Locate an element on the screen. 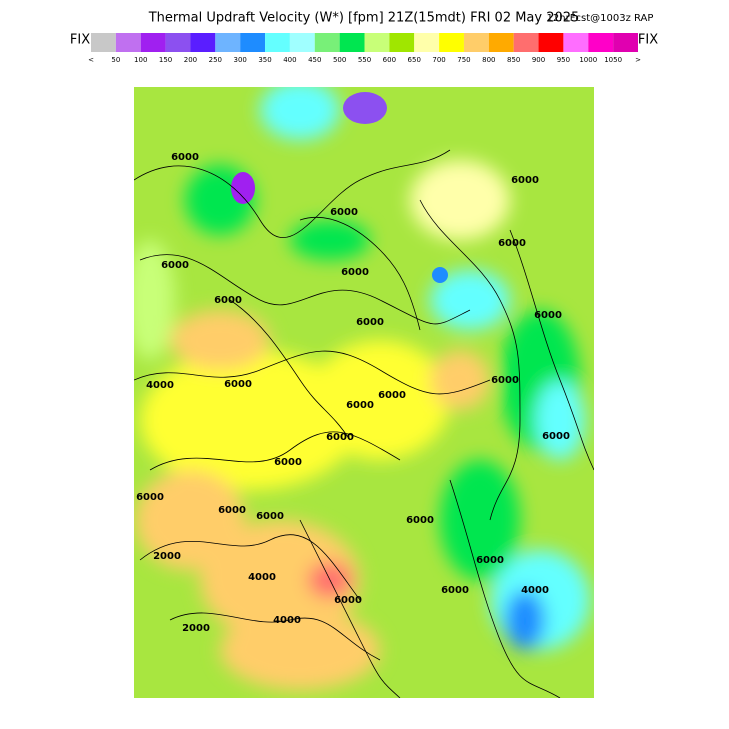  legend-label: 750 is located at coordinates (463, 60).